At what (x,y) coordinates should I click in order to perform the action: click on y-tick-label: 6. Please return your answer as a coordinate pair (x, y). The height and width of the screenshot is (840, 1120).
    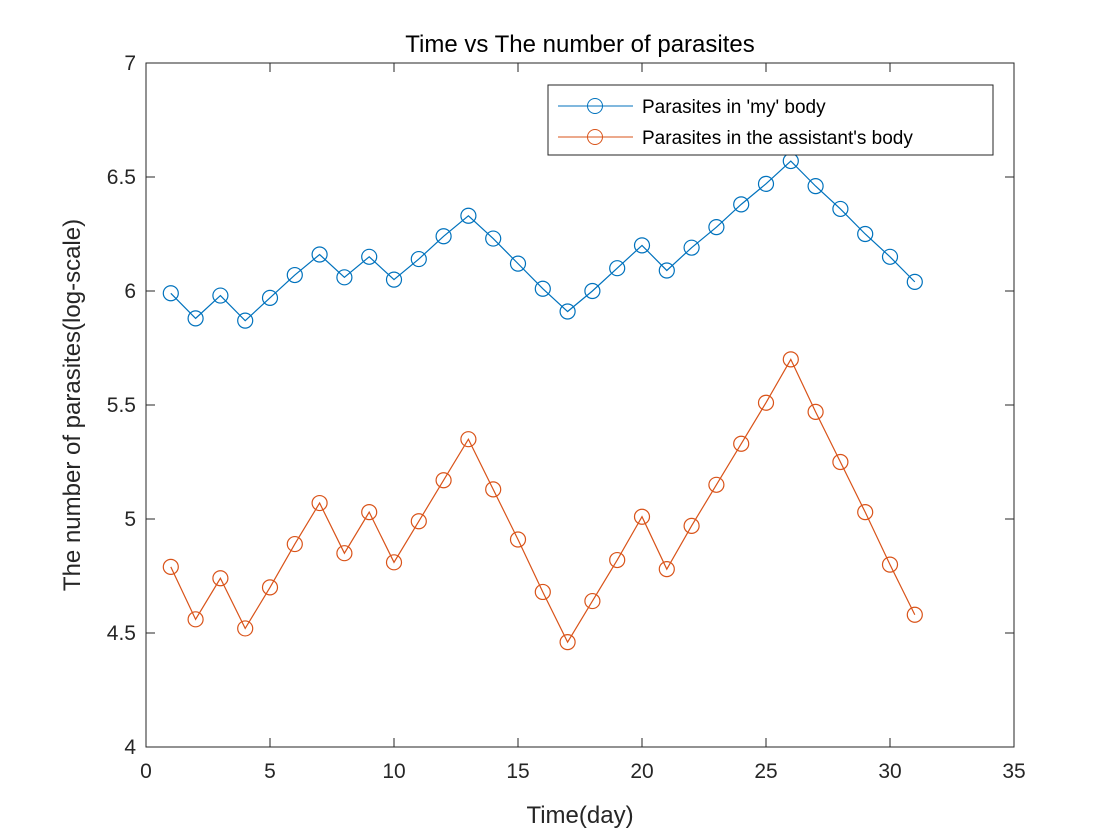
    Looking at the image, I should click on (130, 291).